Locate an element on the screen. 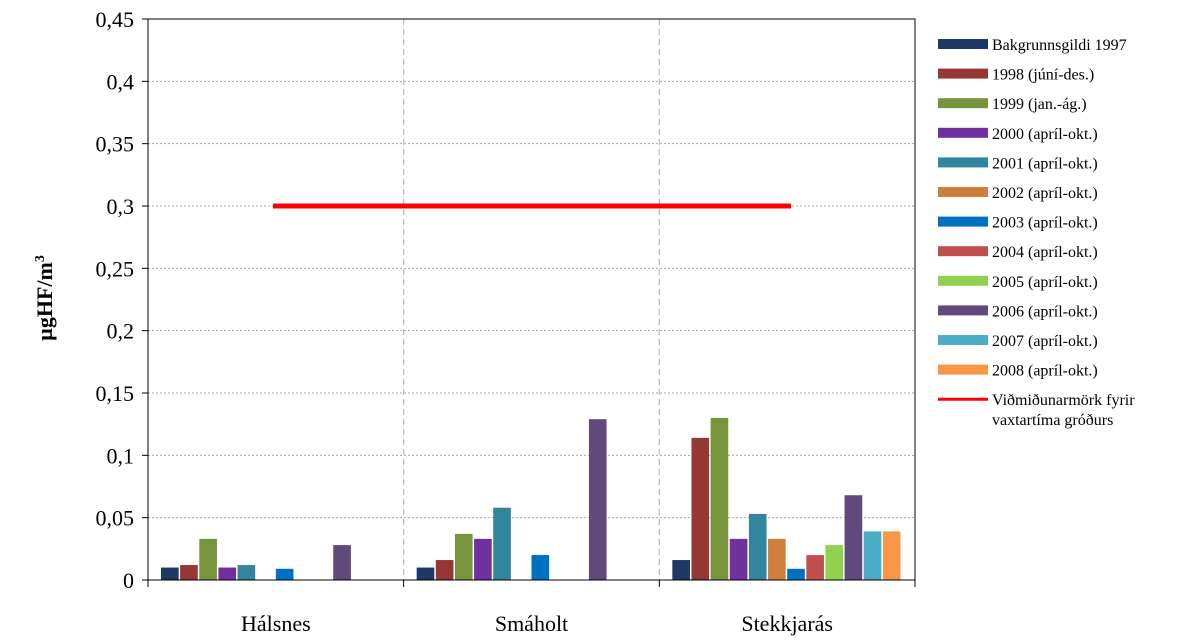  legend-label: 2005 (apríl-okt.) is located at coordinates (1045, 282).